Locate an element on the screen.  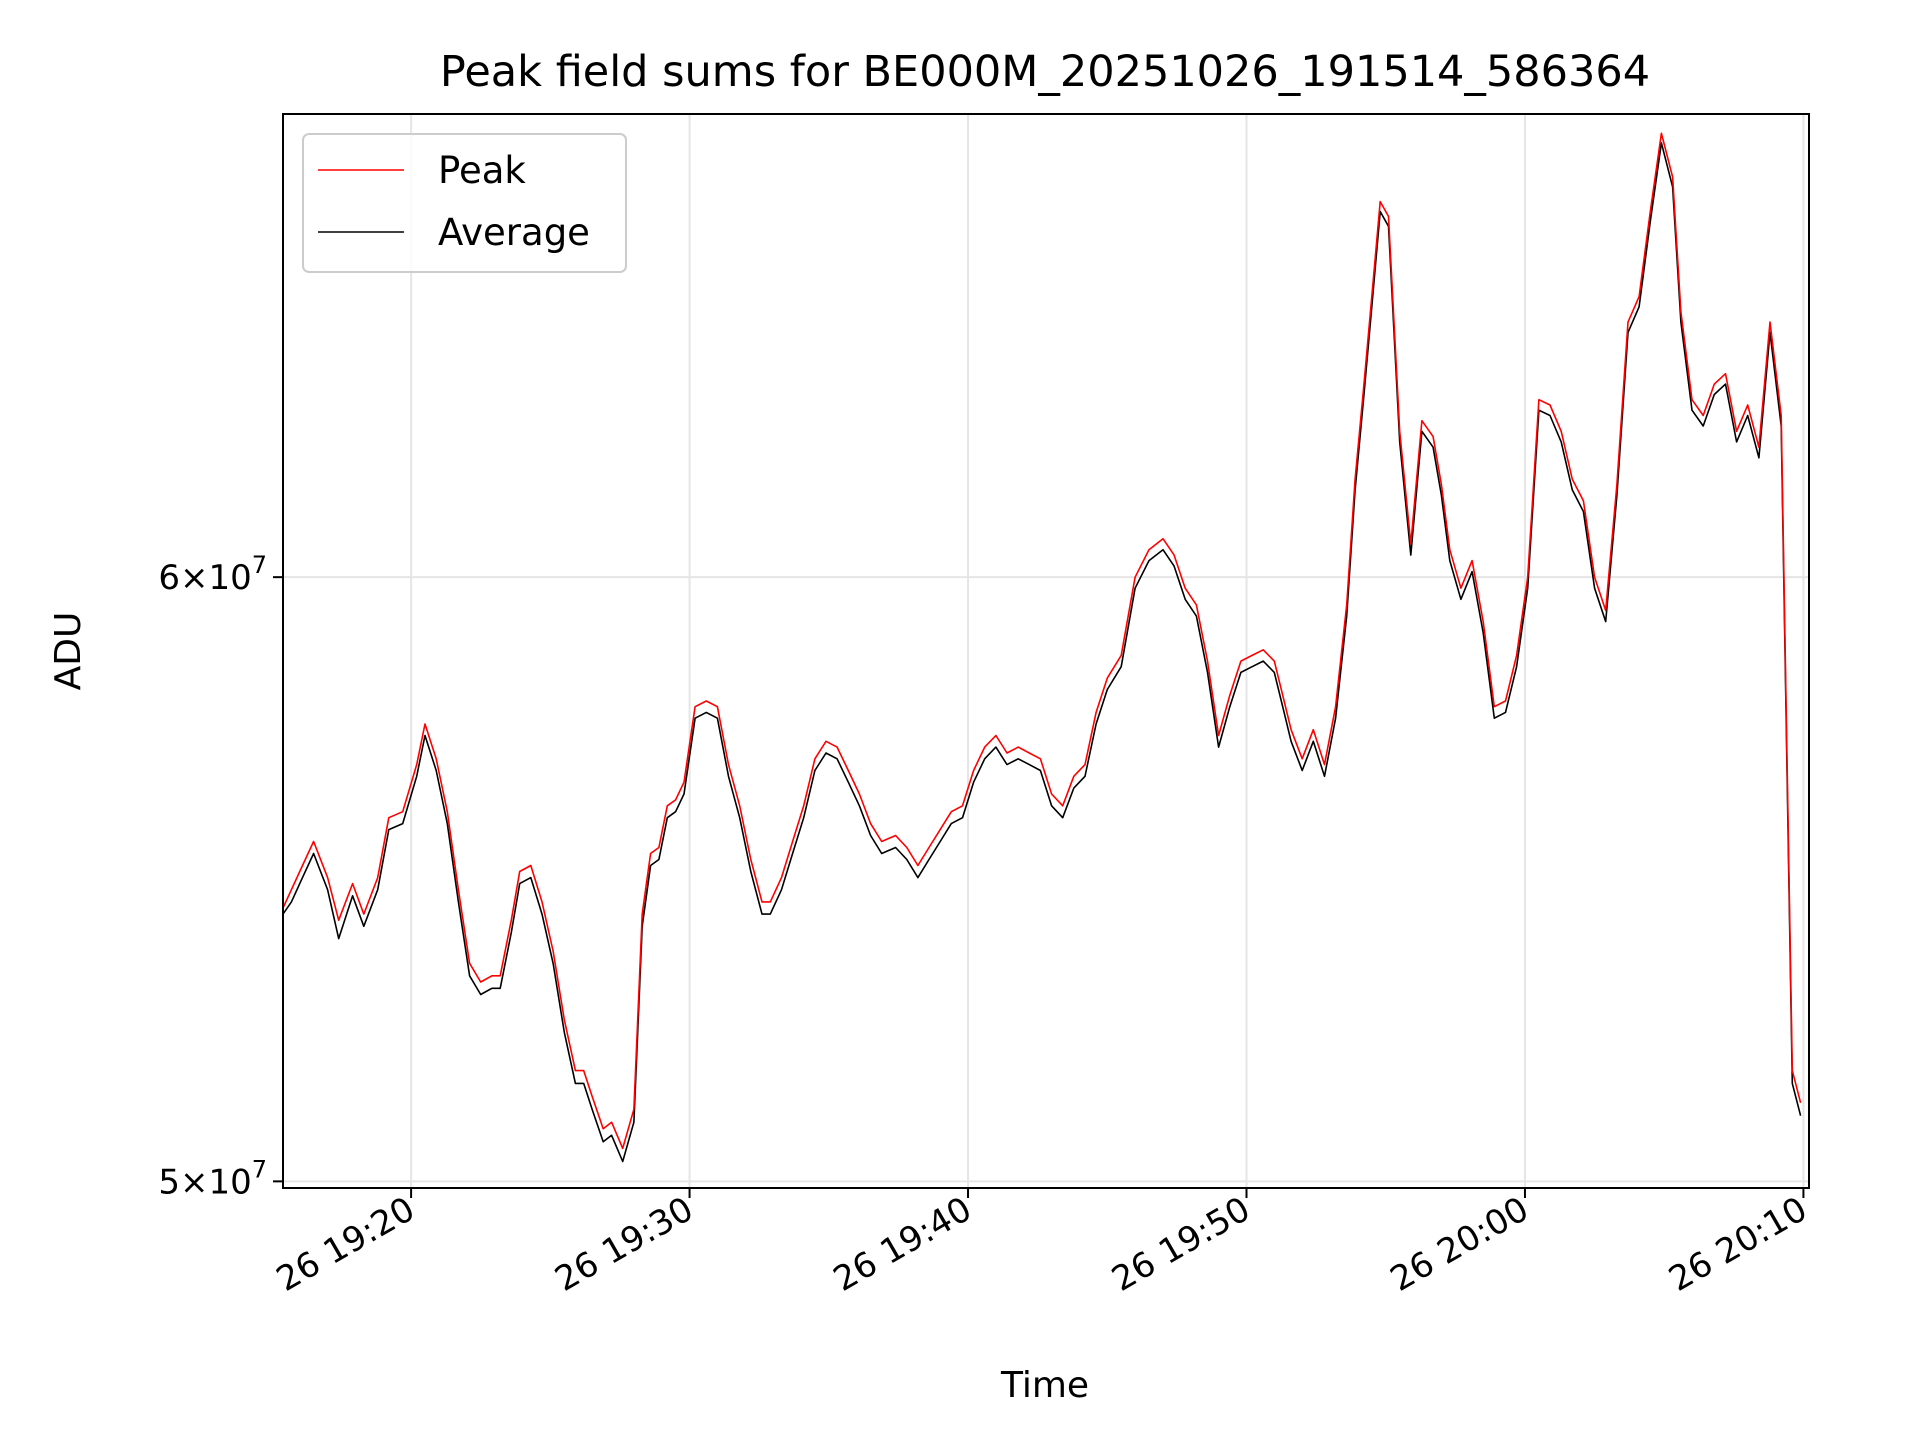
x-axis-label: Time is located at coordinates (1044, 1385).